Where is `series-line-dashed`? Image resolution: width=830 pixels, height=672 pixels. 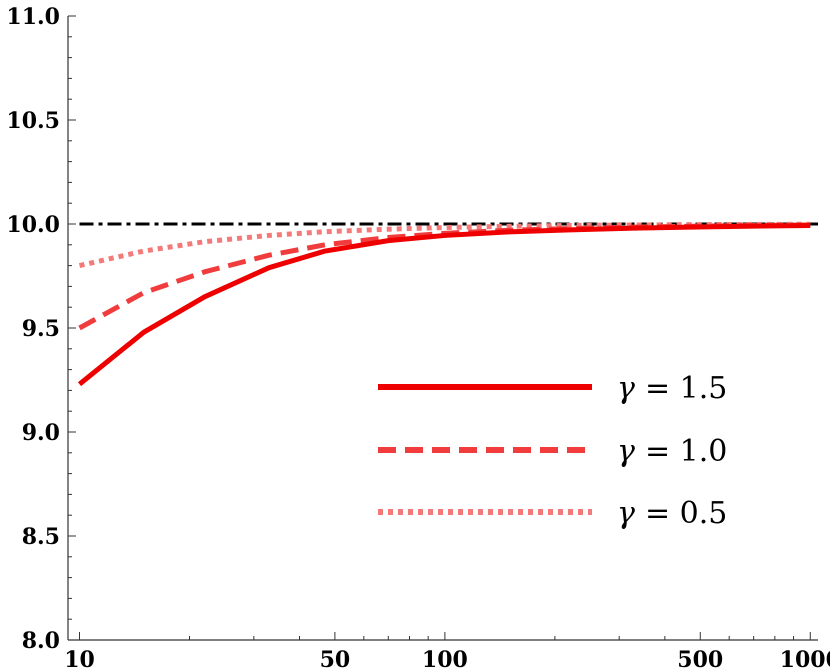 series-line-dashed is located at coordinates (444, 276).